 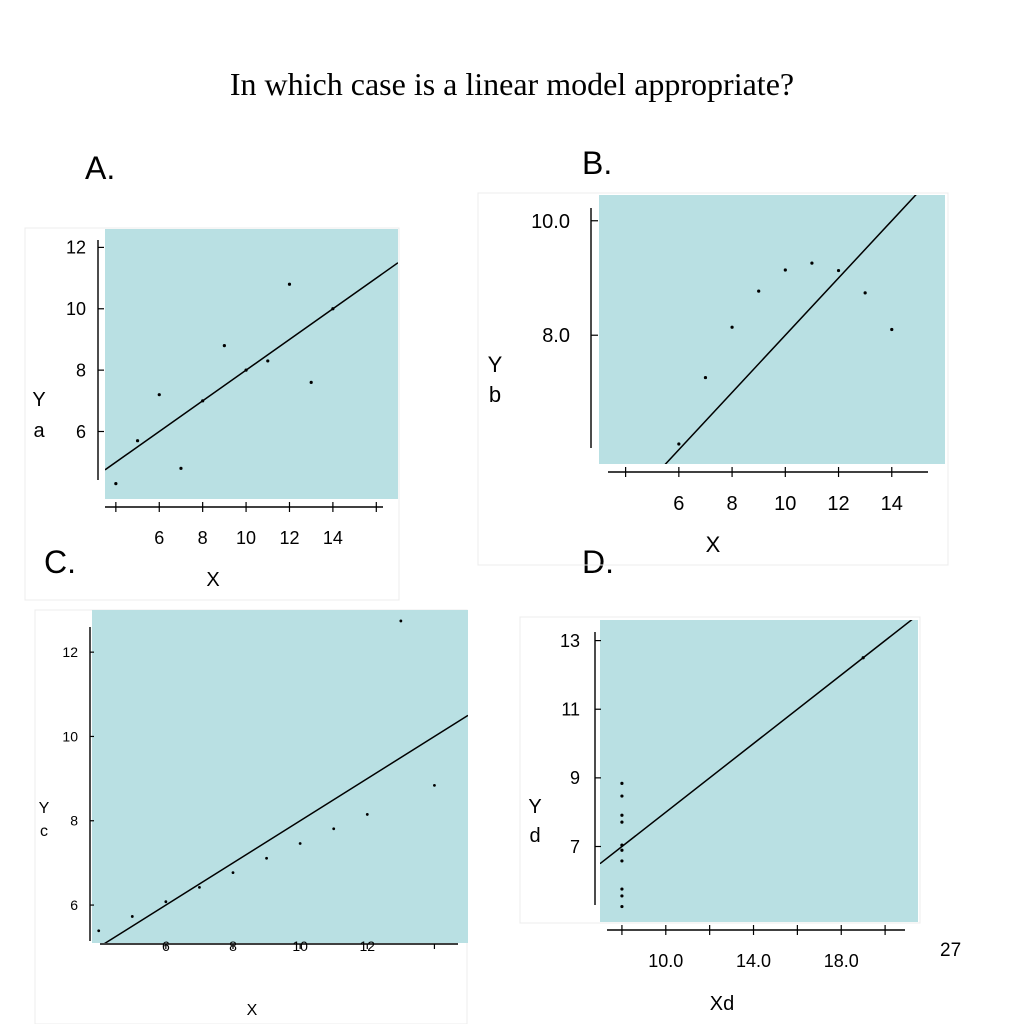 I want to click on y-axis-label: c, so click(x=44, y=831).